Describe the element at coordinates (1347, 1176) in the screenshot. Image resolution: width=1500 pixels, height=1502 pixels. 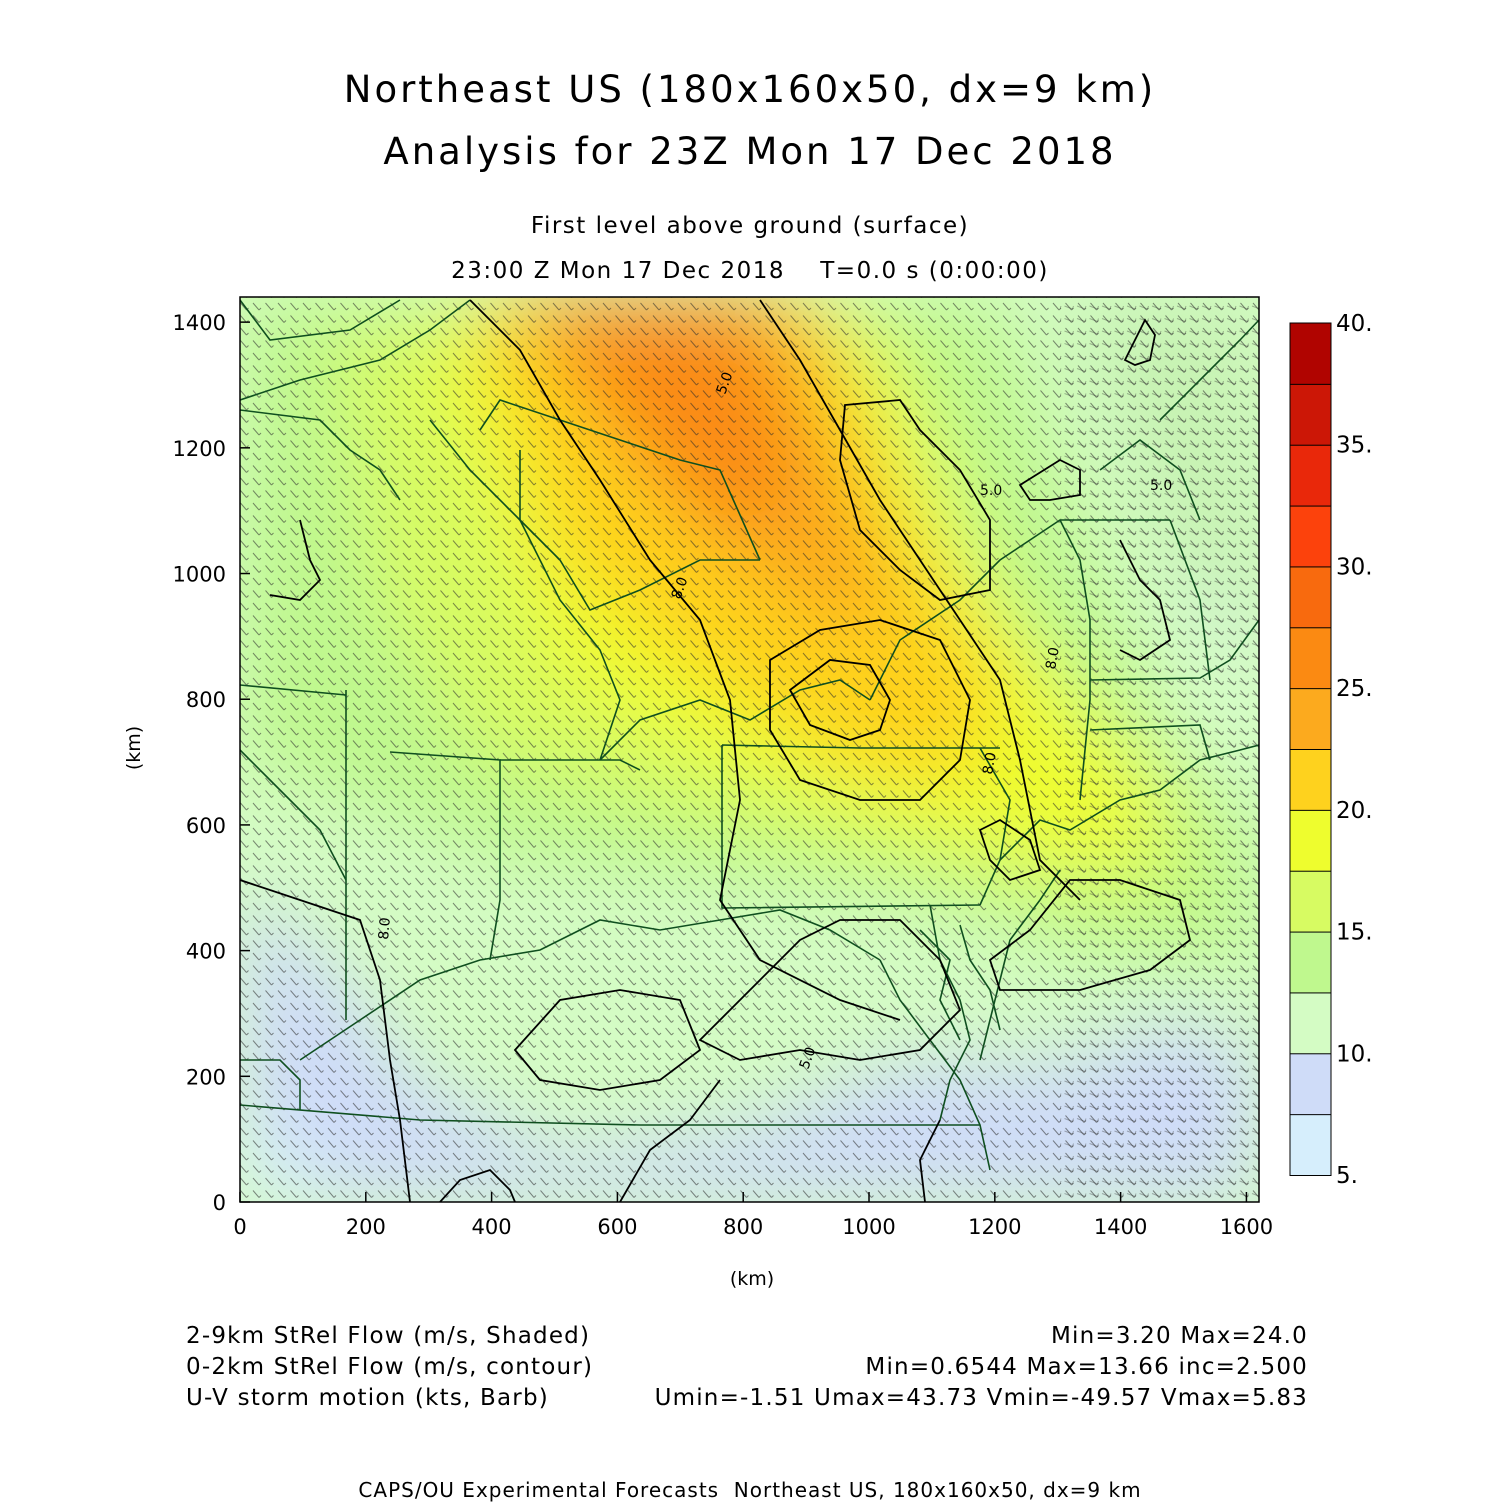
I see `colorbar-label: 5.` at that location.